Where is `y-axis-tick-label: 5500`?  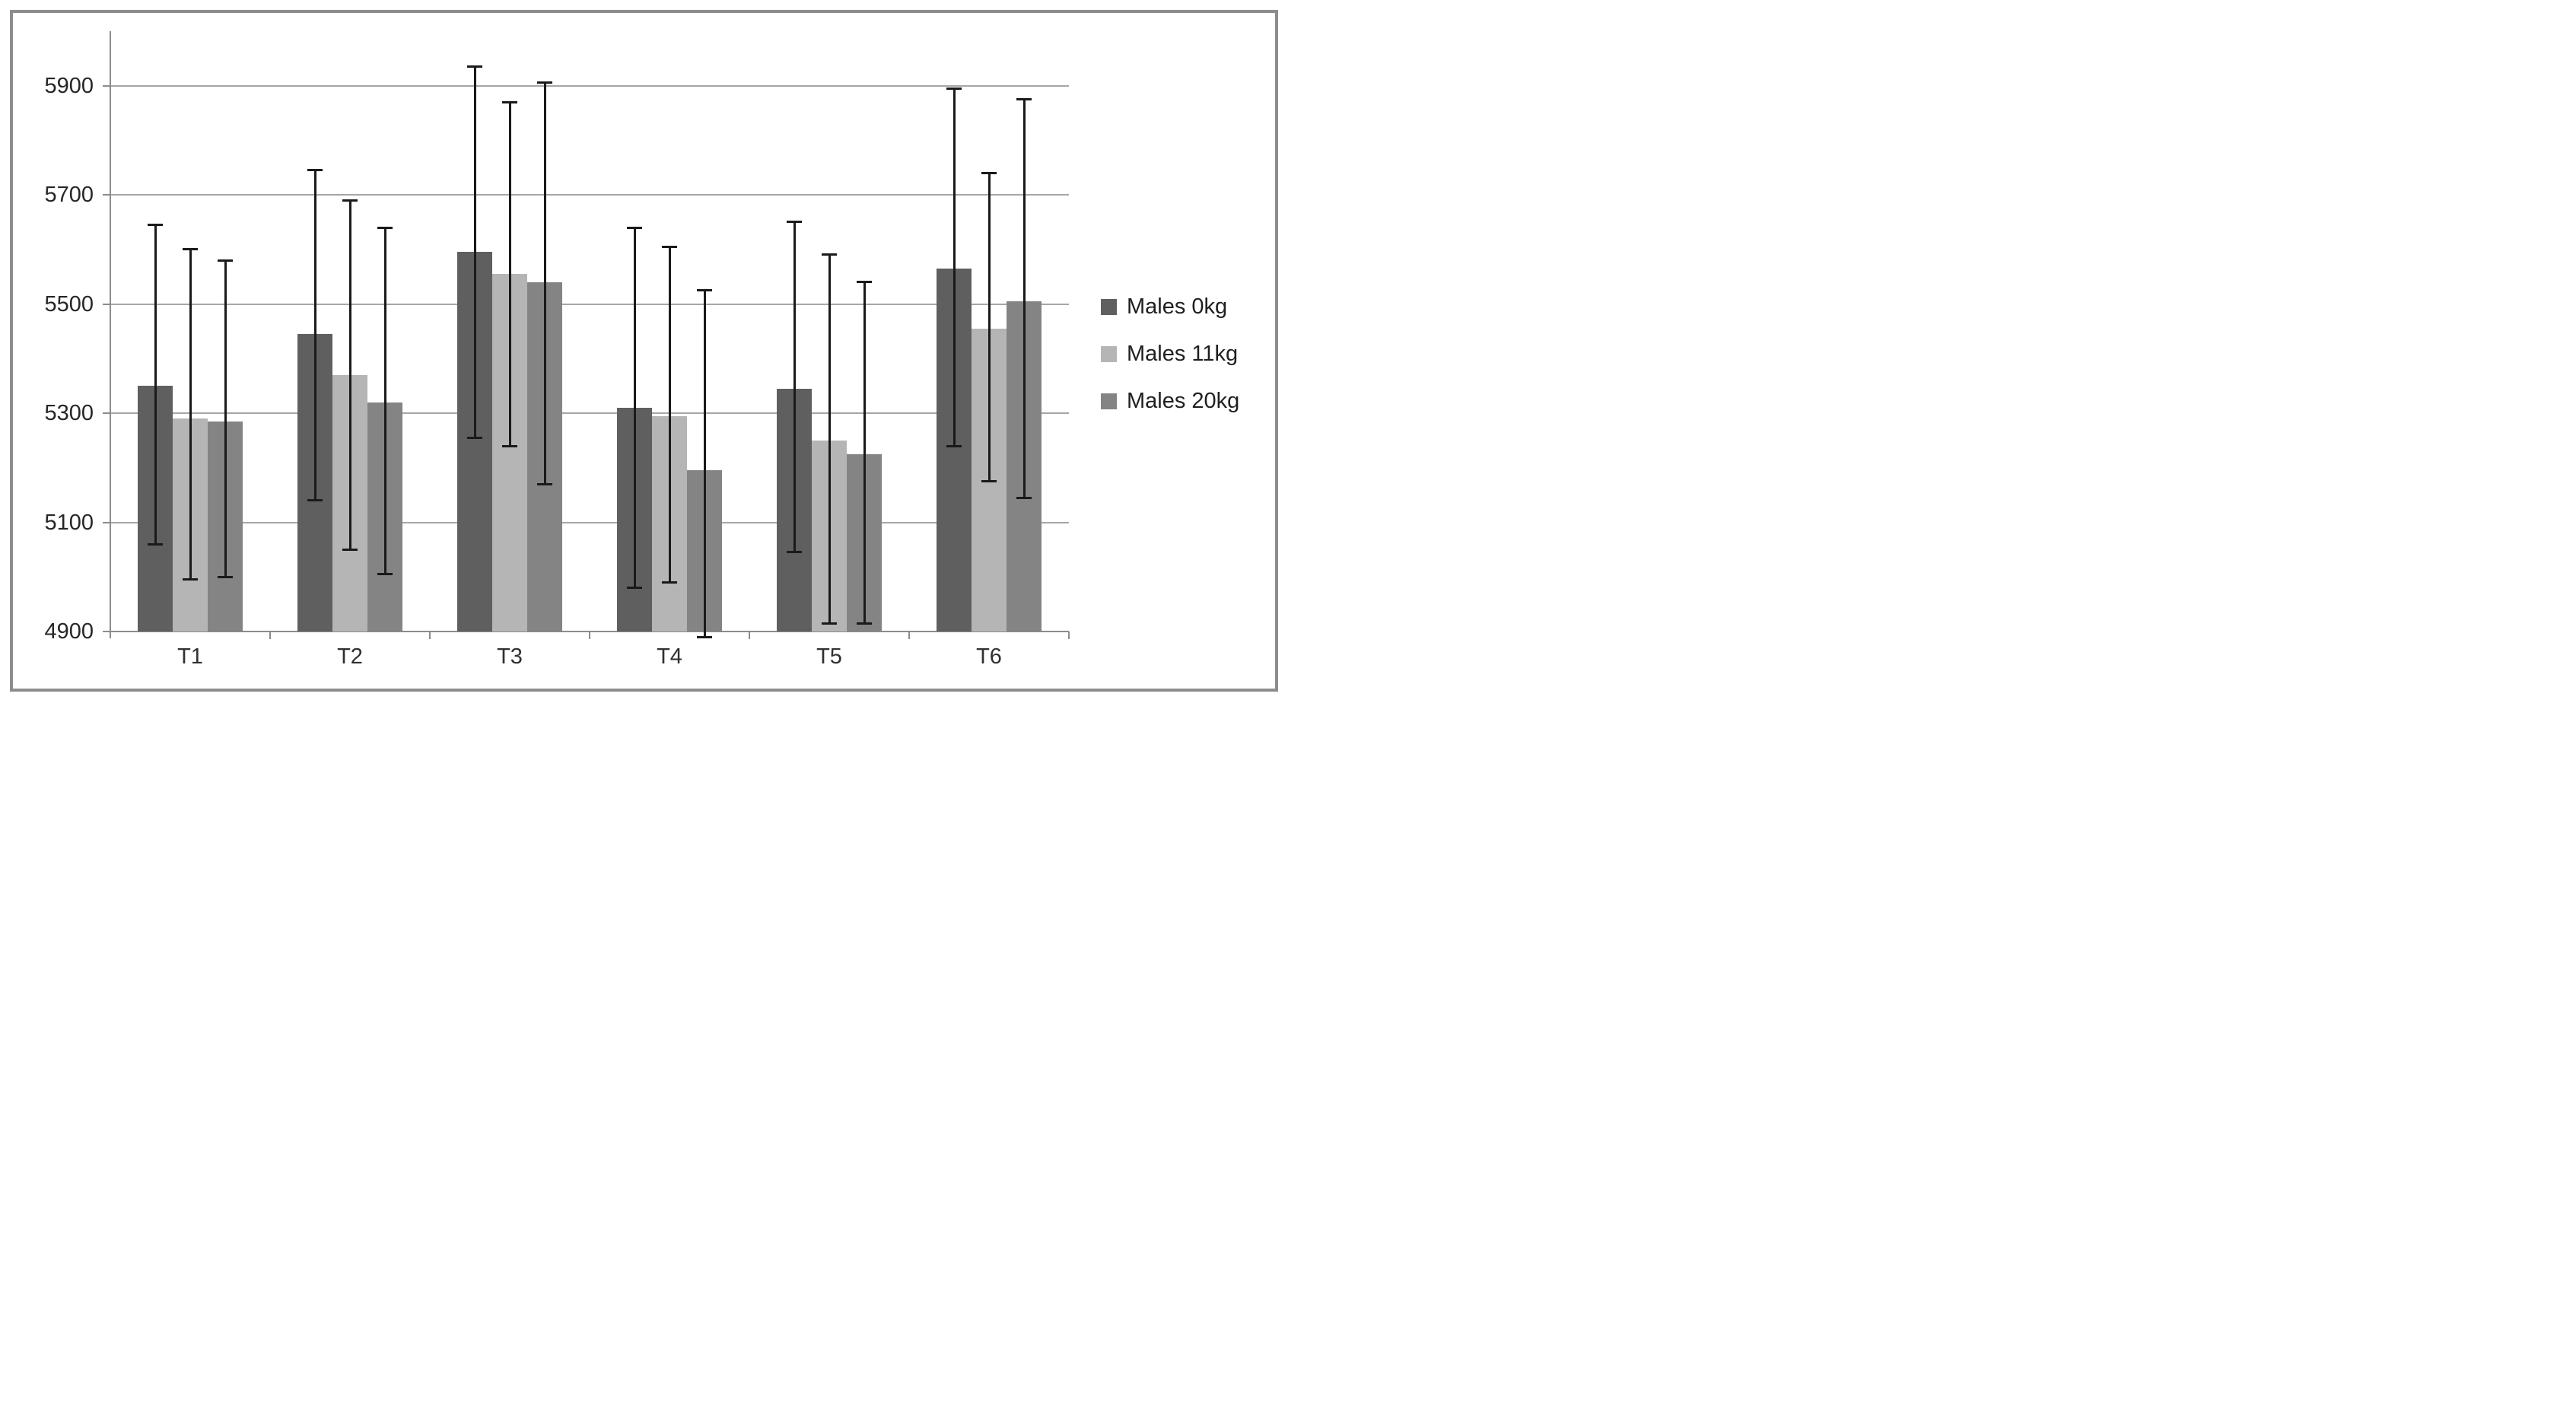 y-axis-tick-label: 5500 is located at coordinates (69, 304).